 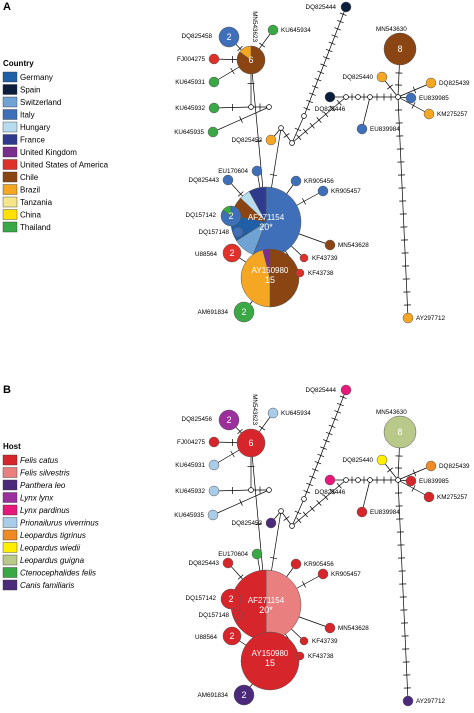 I want to click on haplotype-ku645935: KU645935, so click(x=196, y=515).